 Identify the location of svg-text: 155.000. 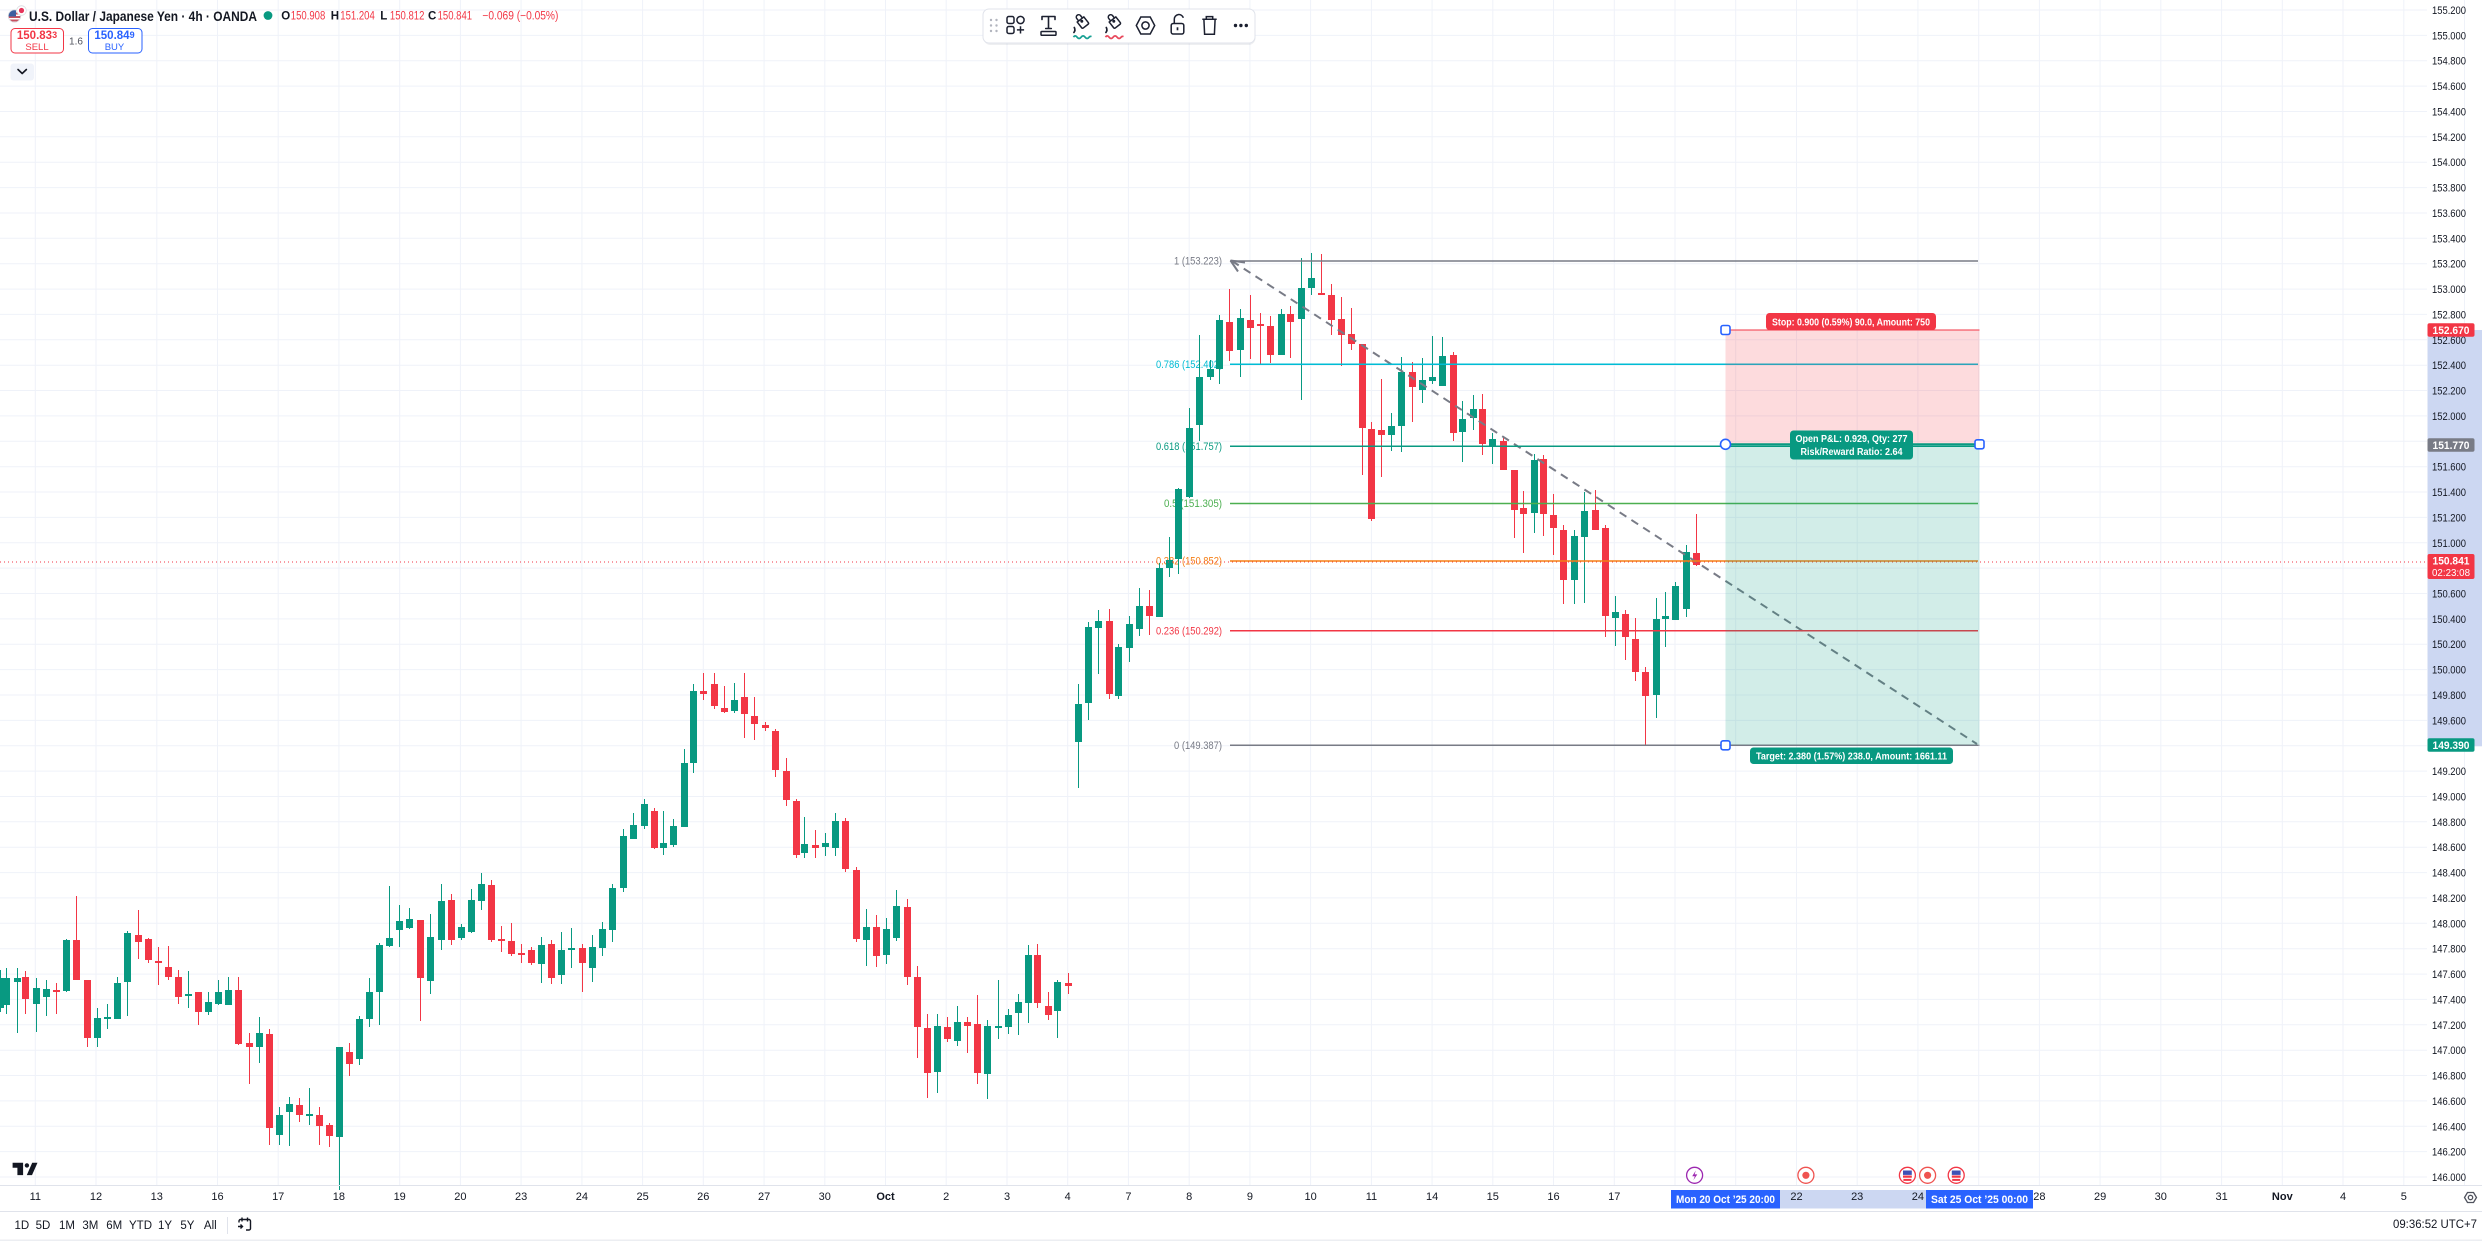
(2449, 36).